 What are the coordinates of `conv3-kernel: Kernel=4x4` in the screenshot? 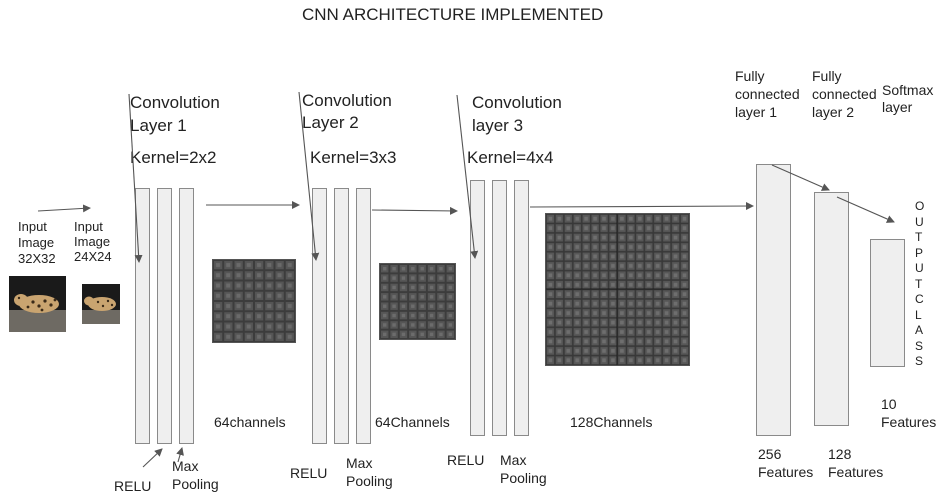 It's located at (510, 157).